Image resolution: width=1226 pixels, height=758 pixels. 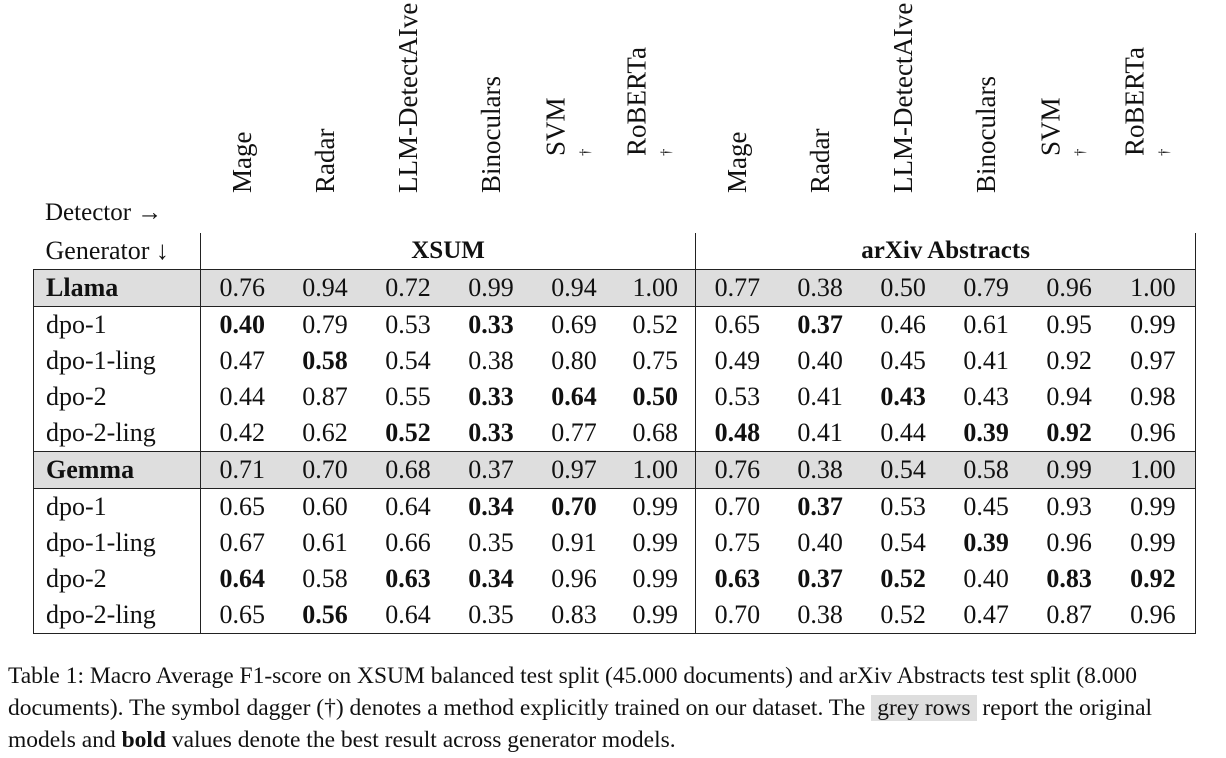 I want to click on score: 1.00, so click(x=1153, y=469).